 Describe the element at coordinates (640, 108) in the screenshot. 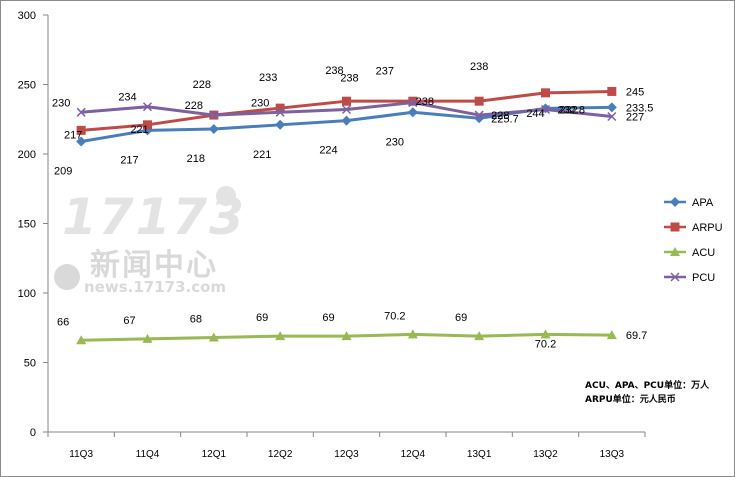

I see `data-label-apa: 233.5` at that location.